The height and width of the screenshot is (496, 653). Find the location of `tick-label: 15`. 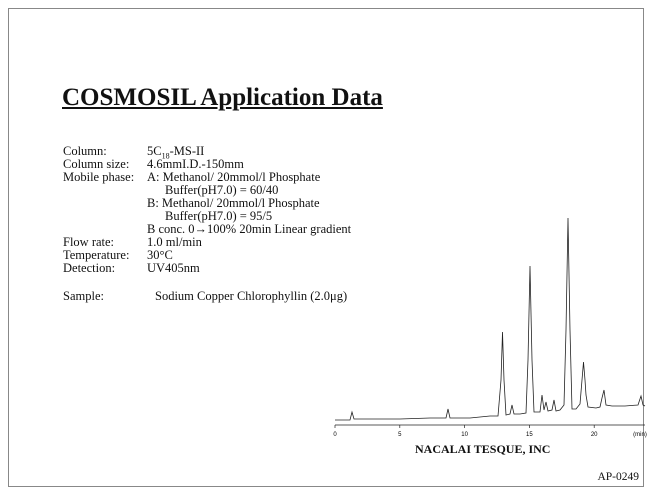

tick-label: 15 is located at coordinates (529, 435).